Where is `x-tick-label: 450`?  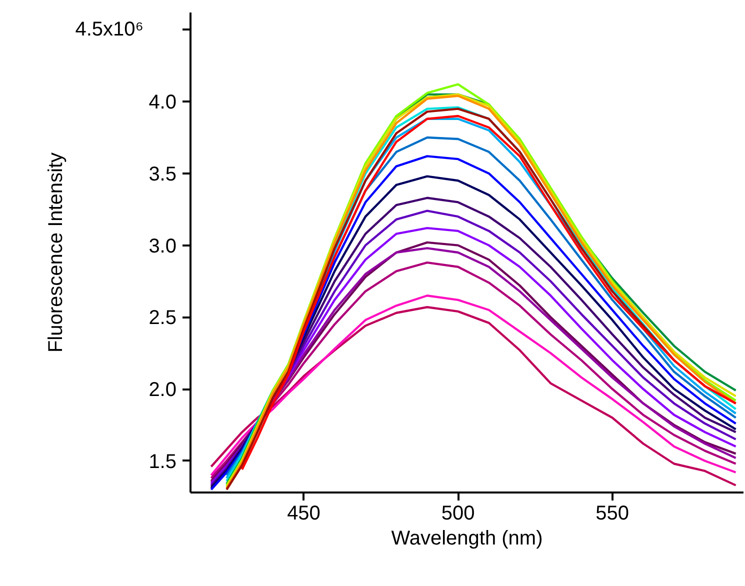
x-tick-label: 450 is located at coordinates (303, 513).